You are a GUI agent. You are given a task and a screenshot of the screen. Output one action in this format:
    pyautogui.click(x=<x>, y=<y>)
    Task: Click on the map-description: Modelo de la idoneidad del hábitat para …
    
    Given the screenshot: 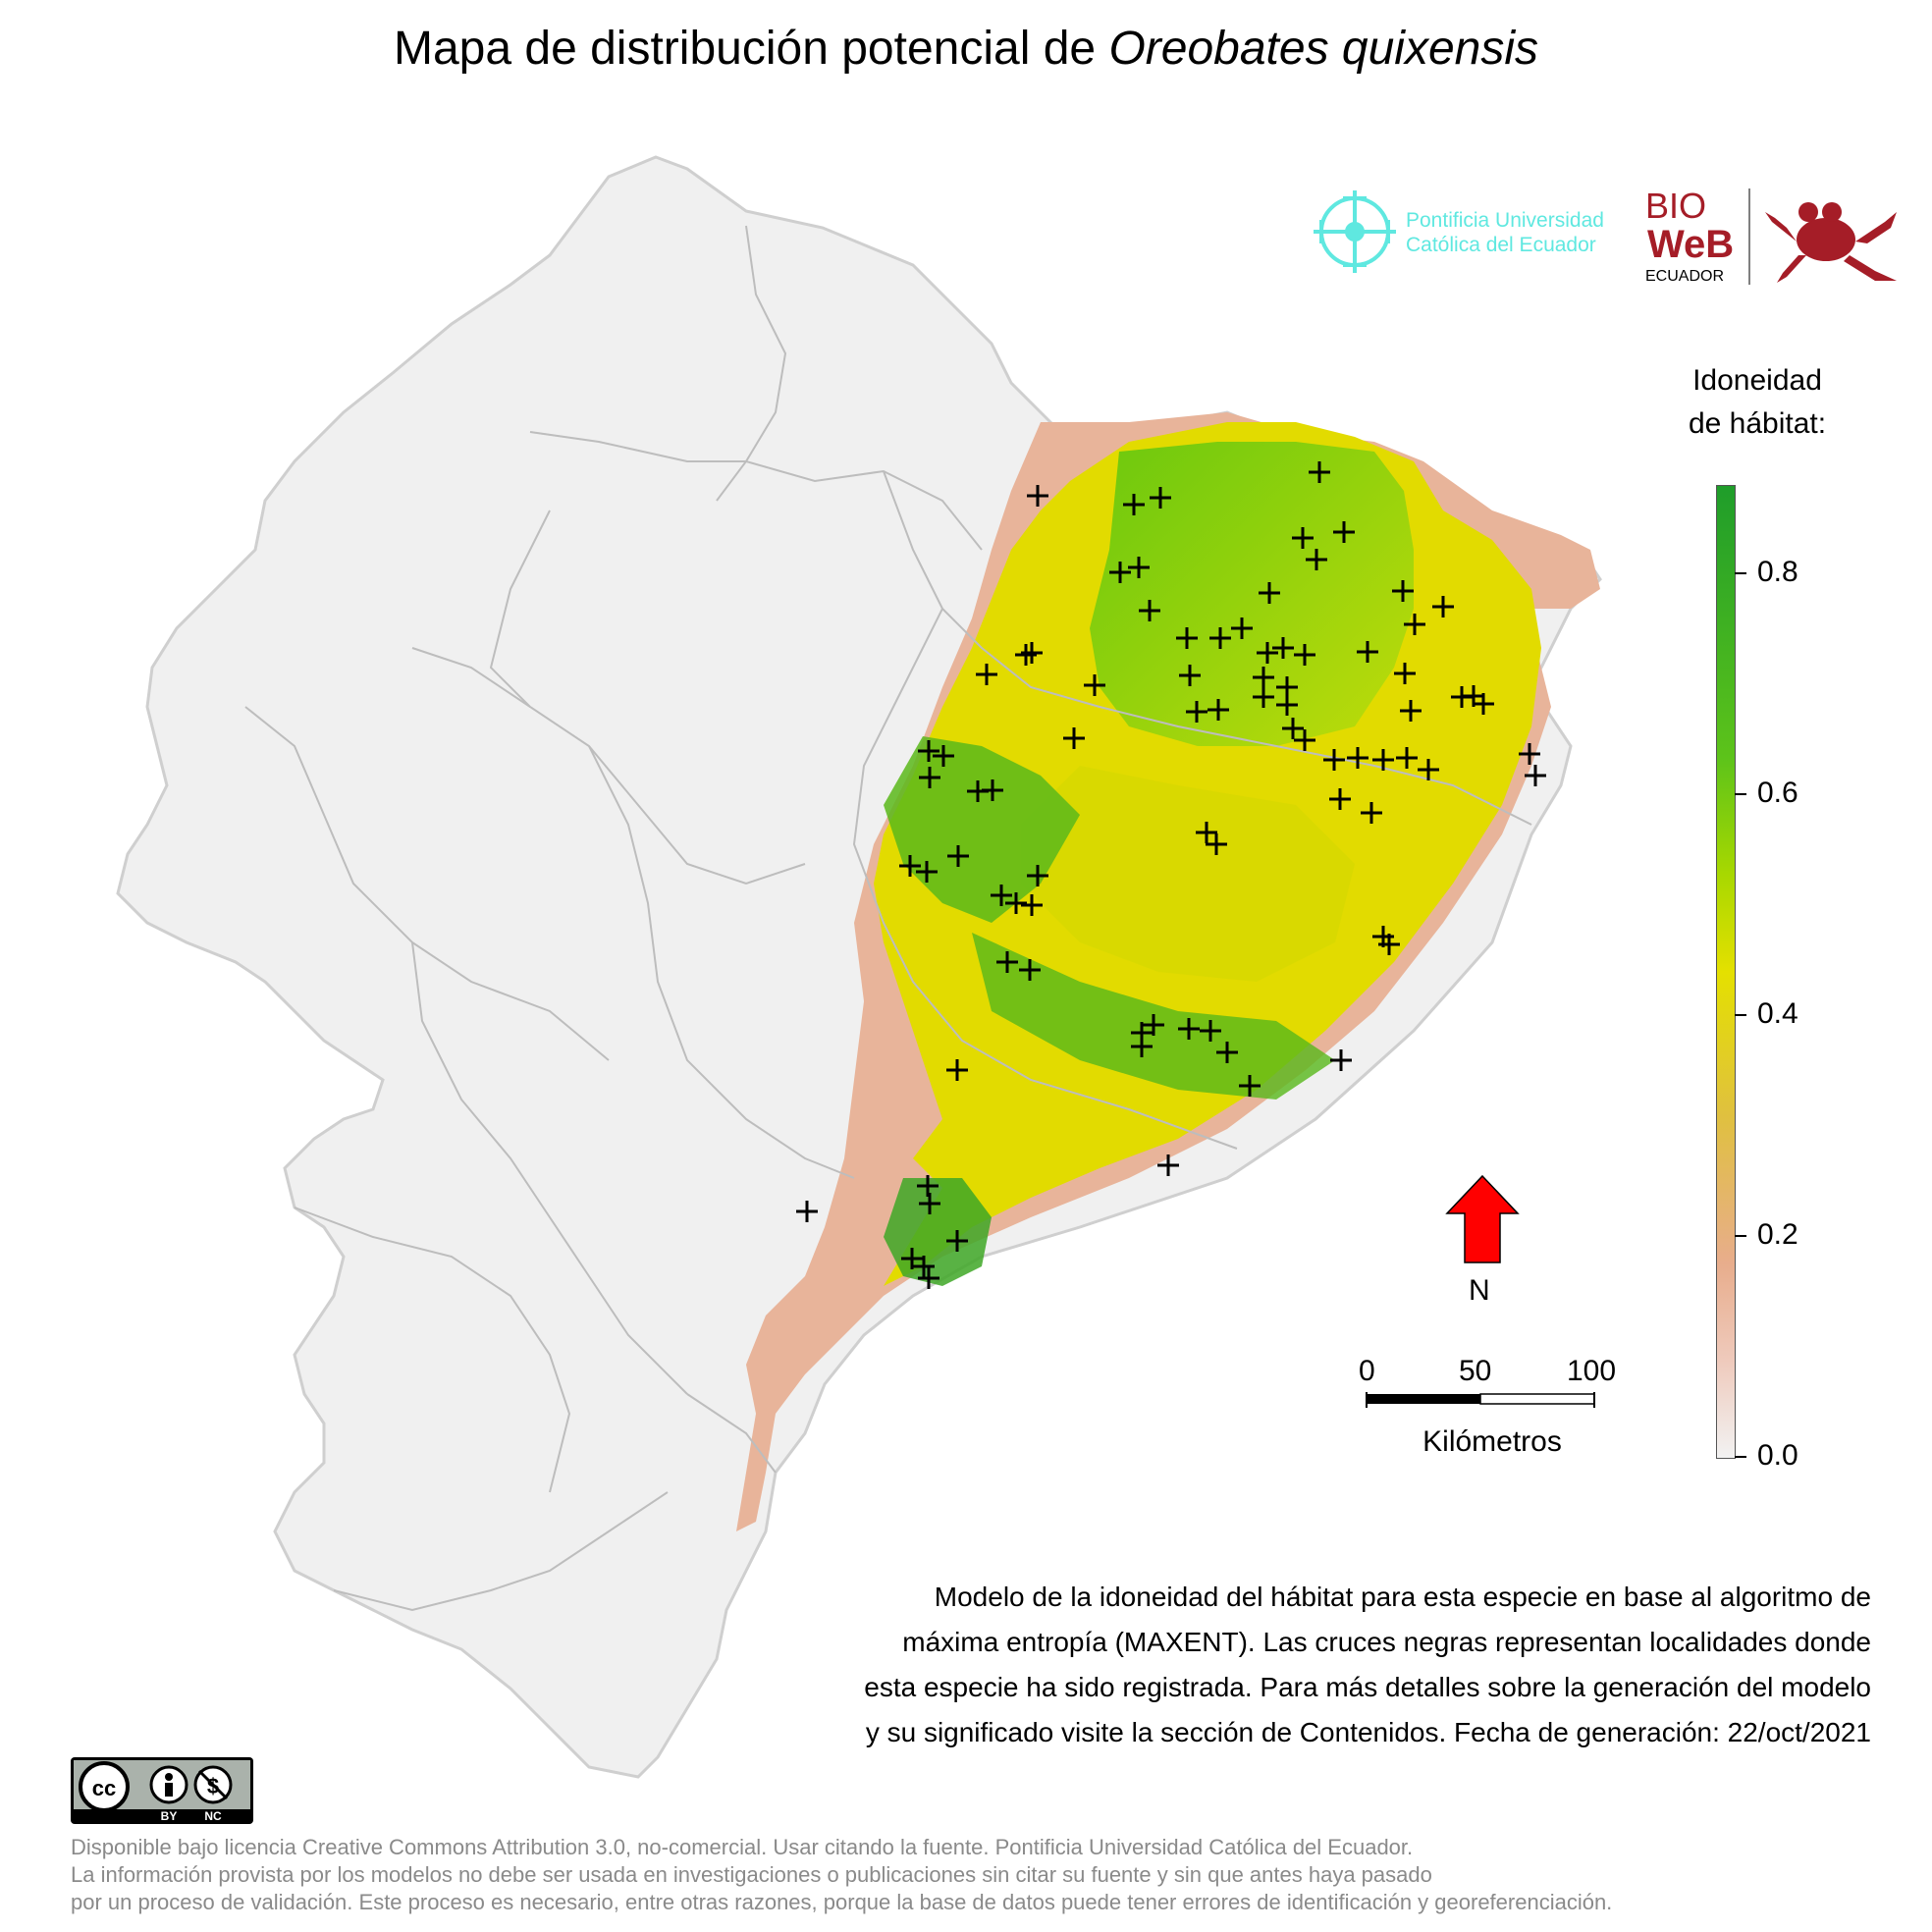 What is the action you would take?
    pyautogui.click(x=1282, y=1665)
    